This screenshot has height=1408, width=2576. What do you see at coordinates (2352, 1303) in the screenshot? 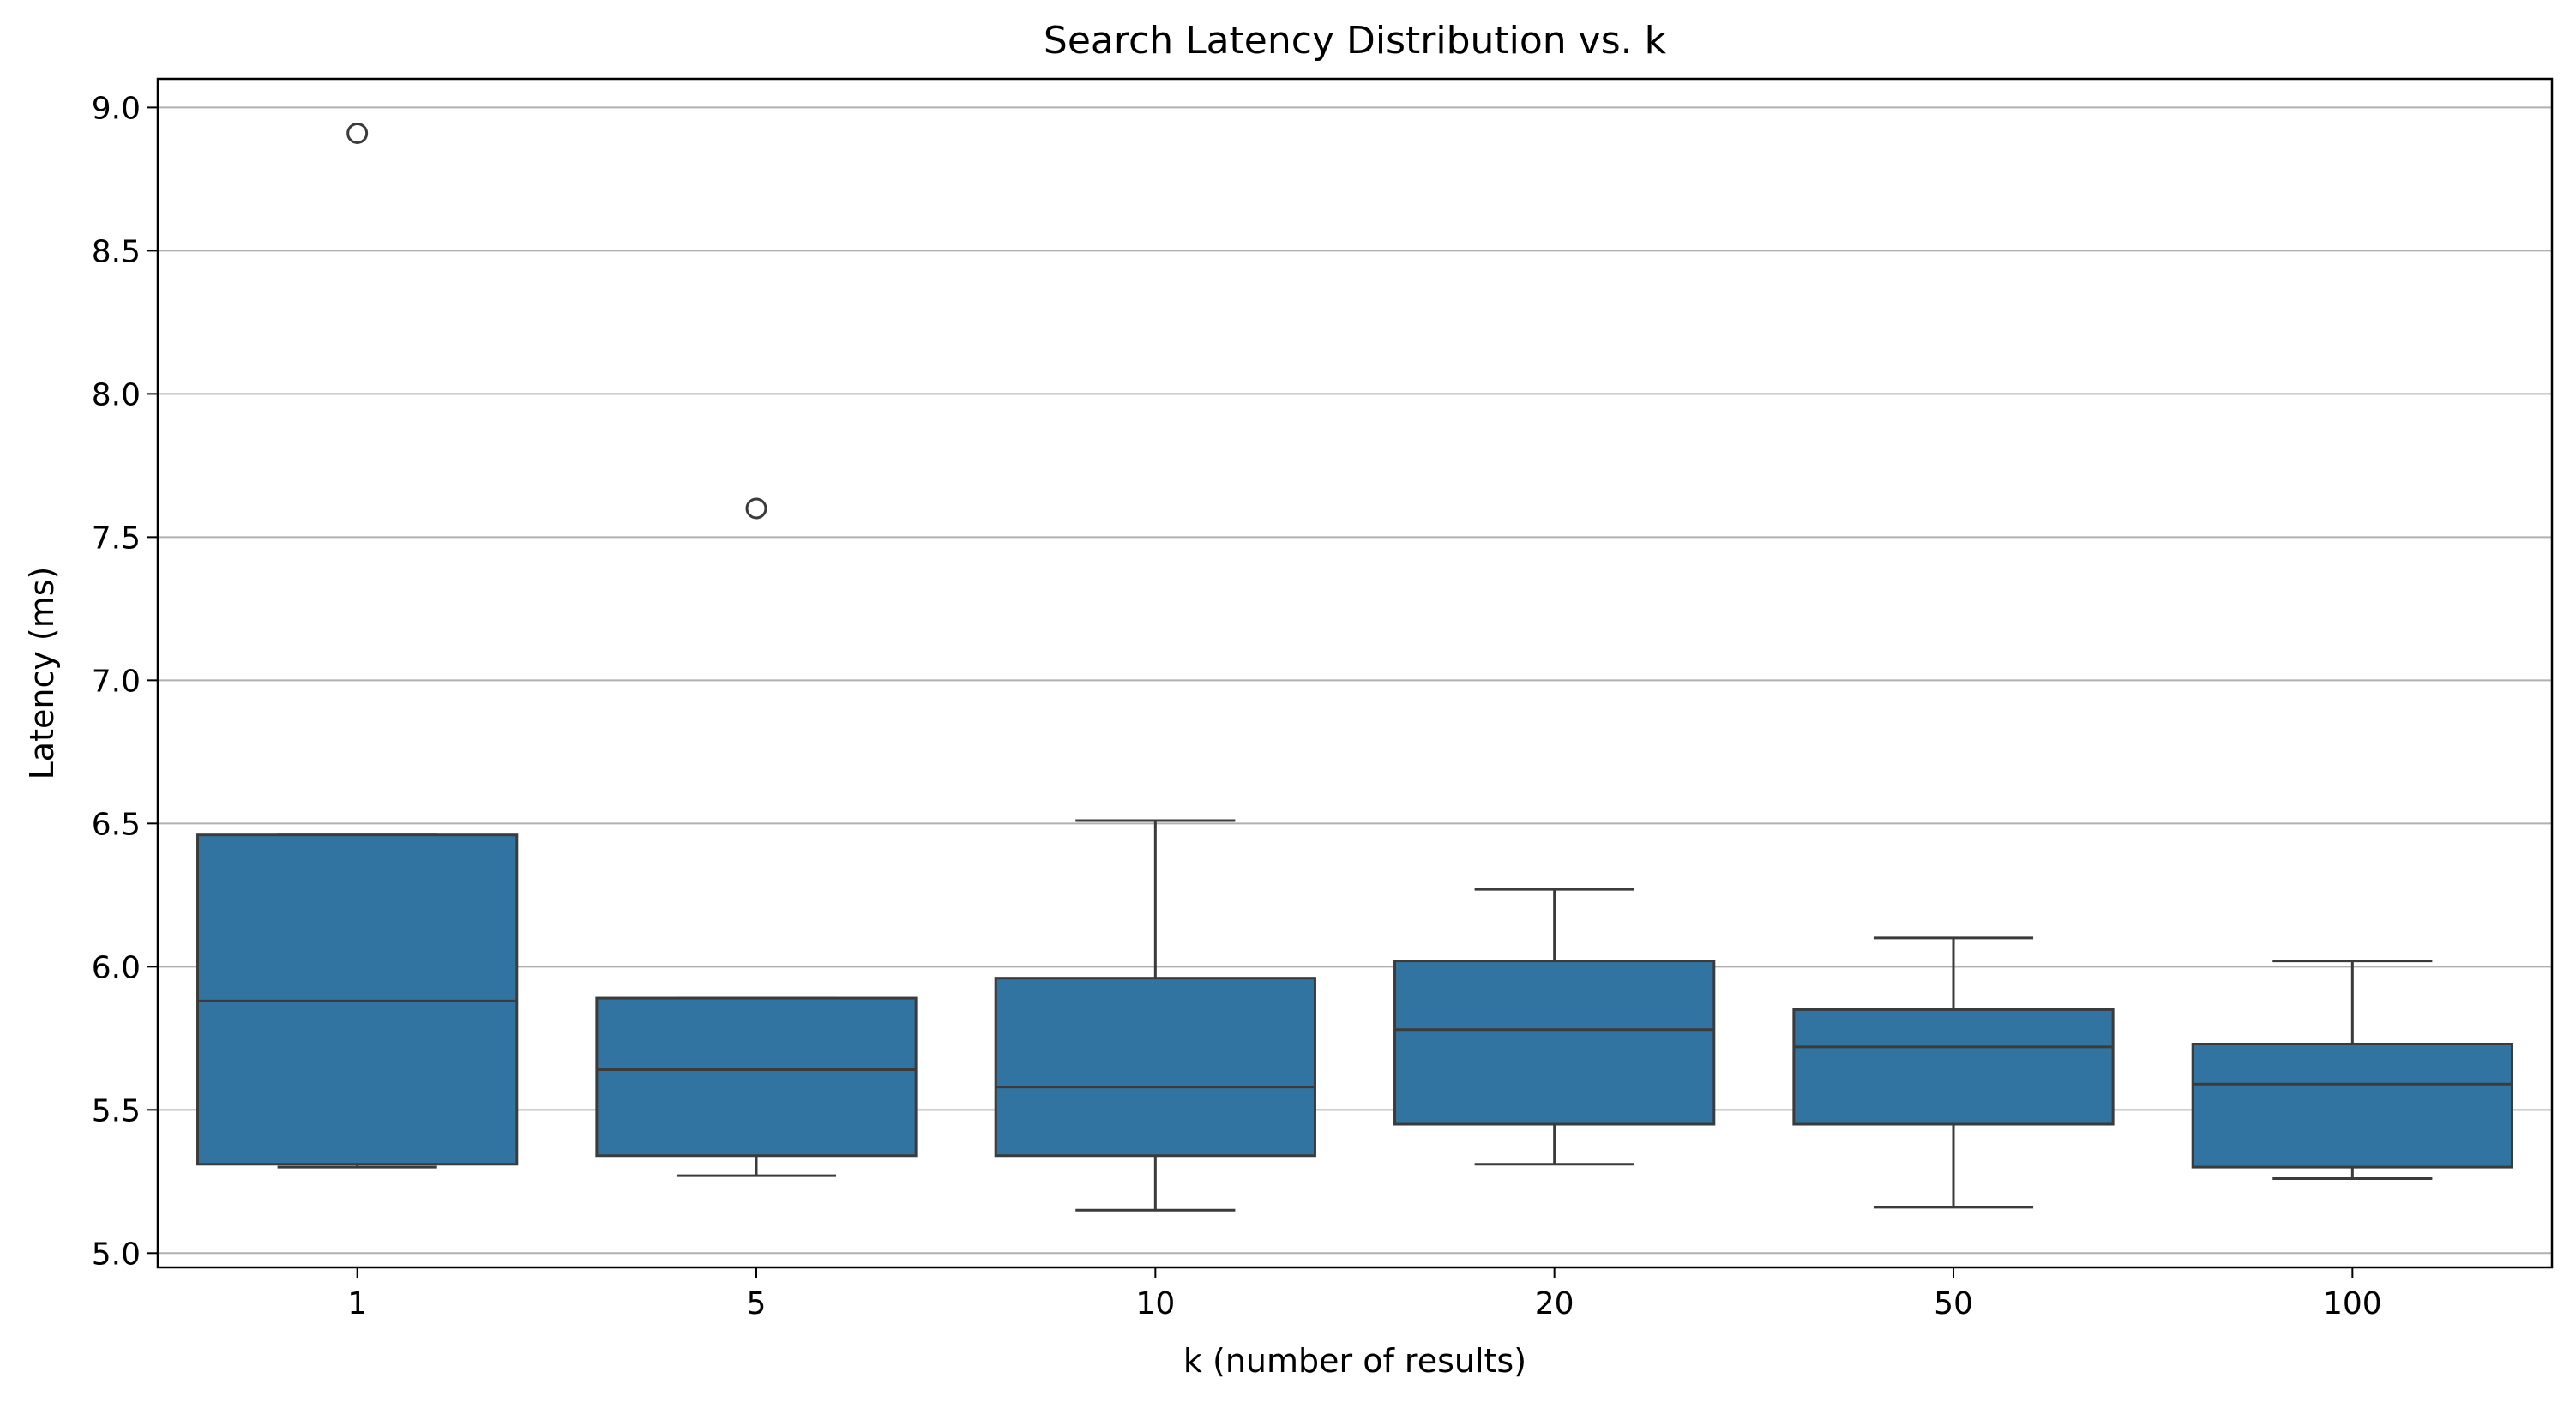
I see `x-tick-label: 100` at bounding box center [2352, 1303].